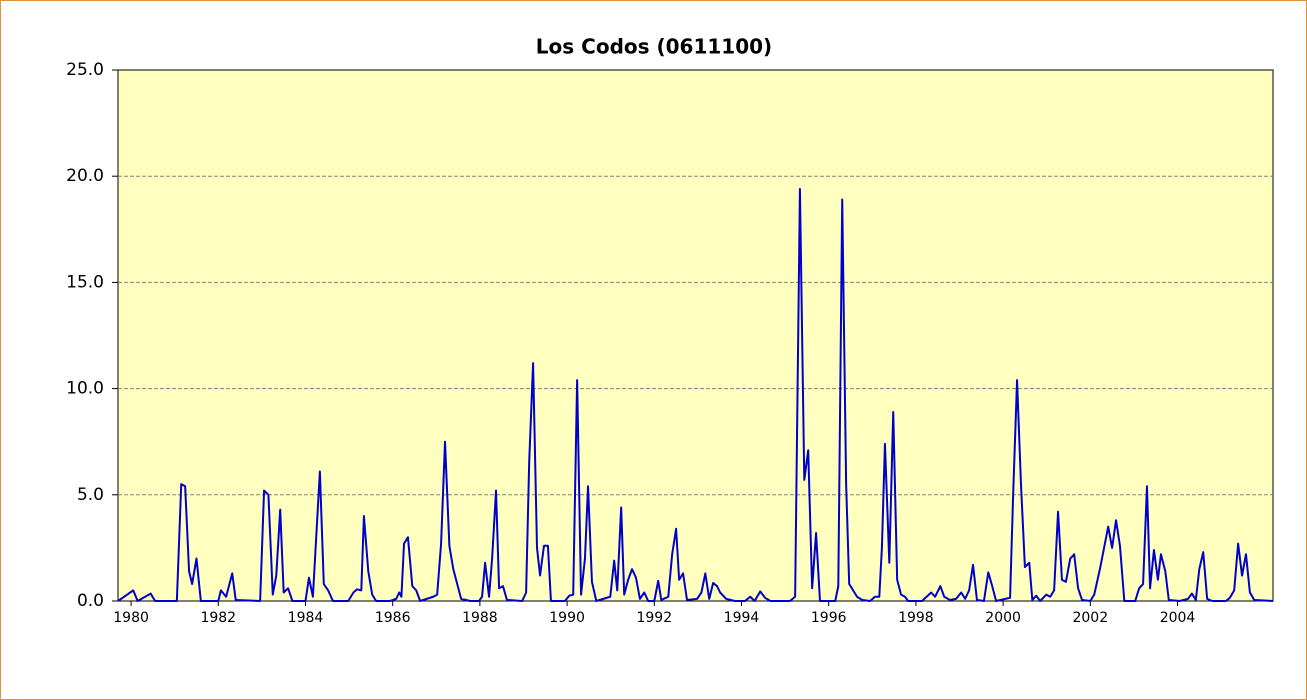 Image resolution: width=1307 pixels, height=700 pixels. I want to click on x-tick-label: 1980, so click(131, 618).